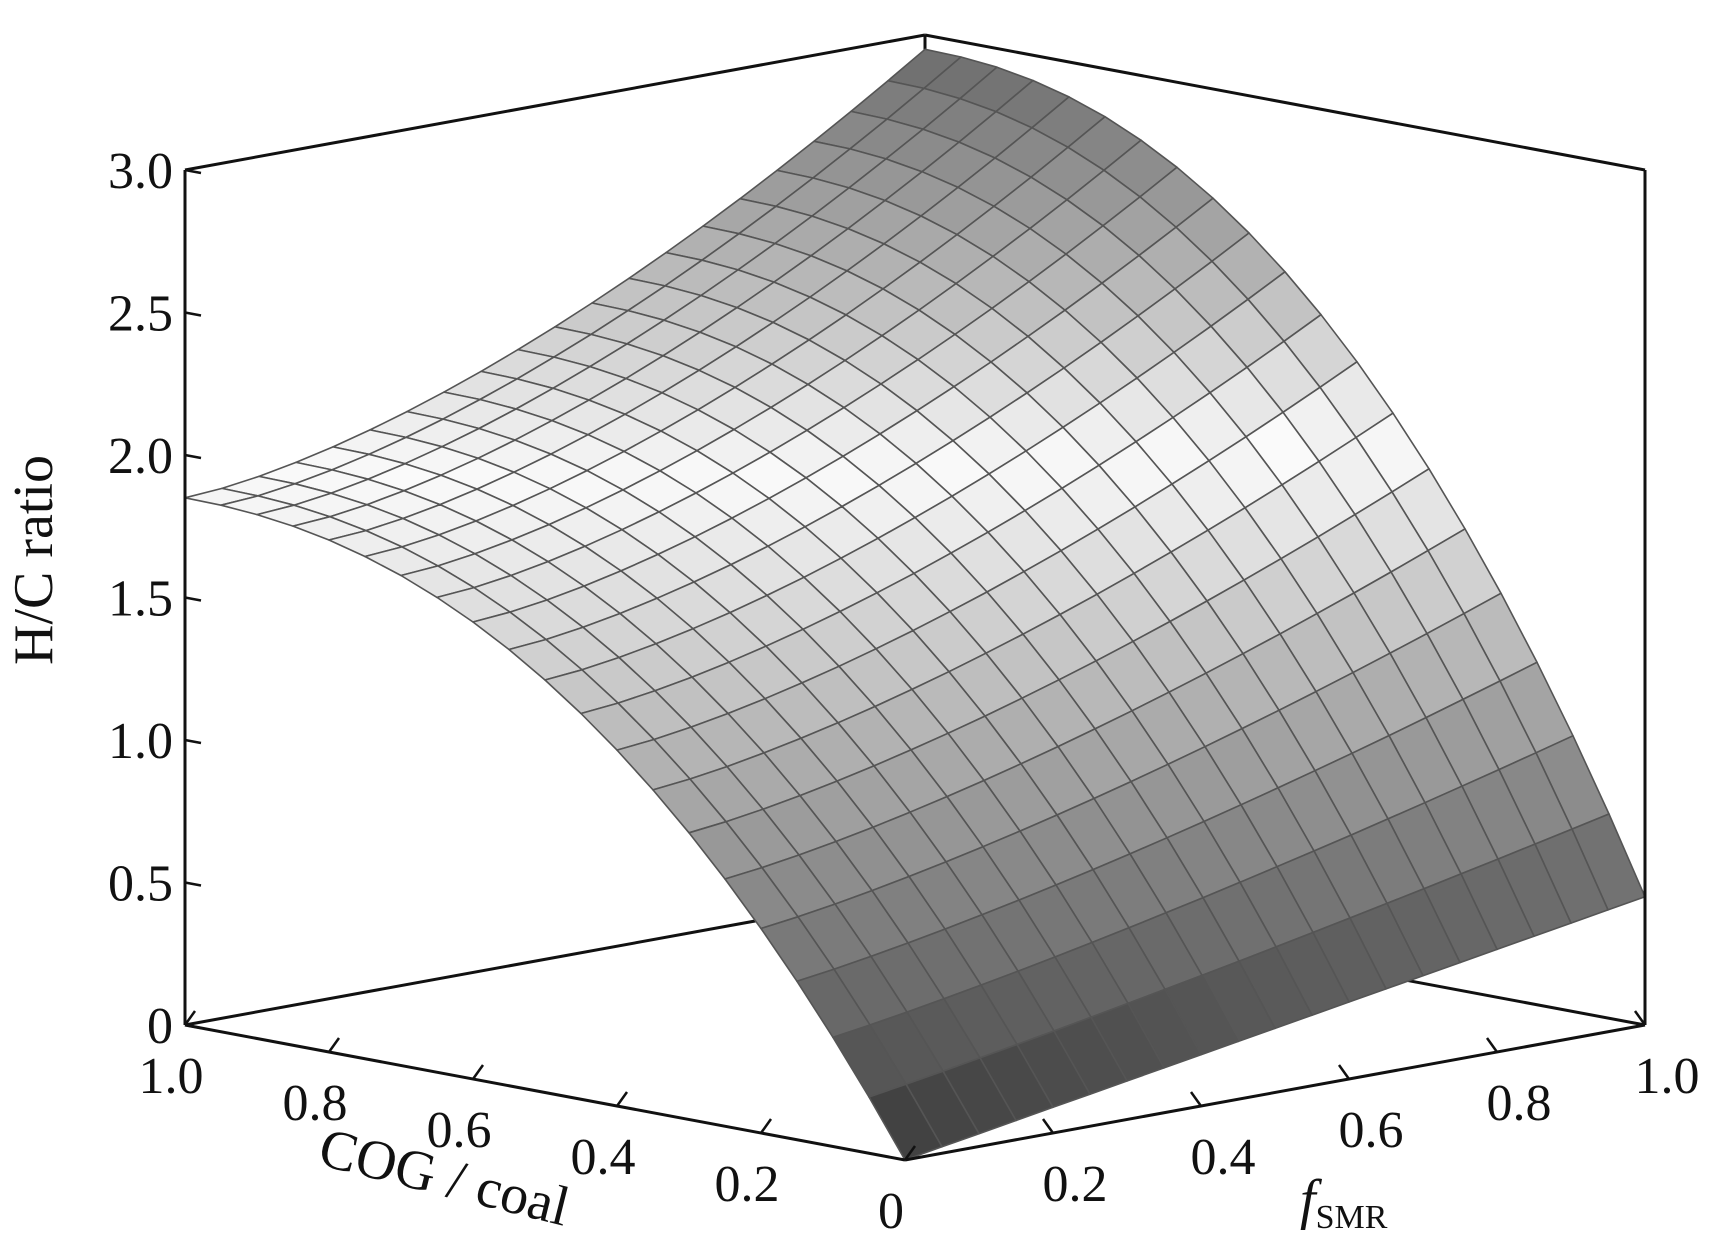 This screenshot has width=1723, height=1252. Describe the element at coordinates (1519, 1103) in the screenshot. I see `y-tick-label: 0.8` at that location.